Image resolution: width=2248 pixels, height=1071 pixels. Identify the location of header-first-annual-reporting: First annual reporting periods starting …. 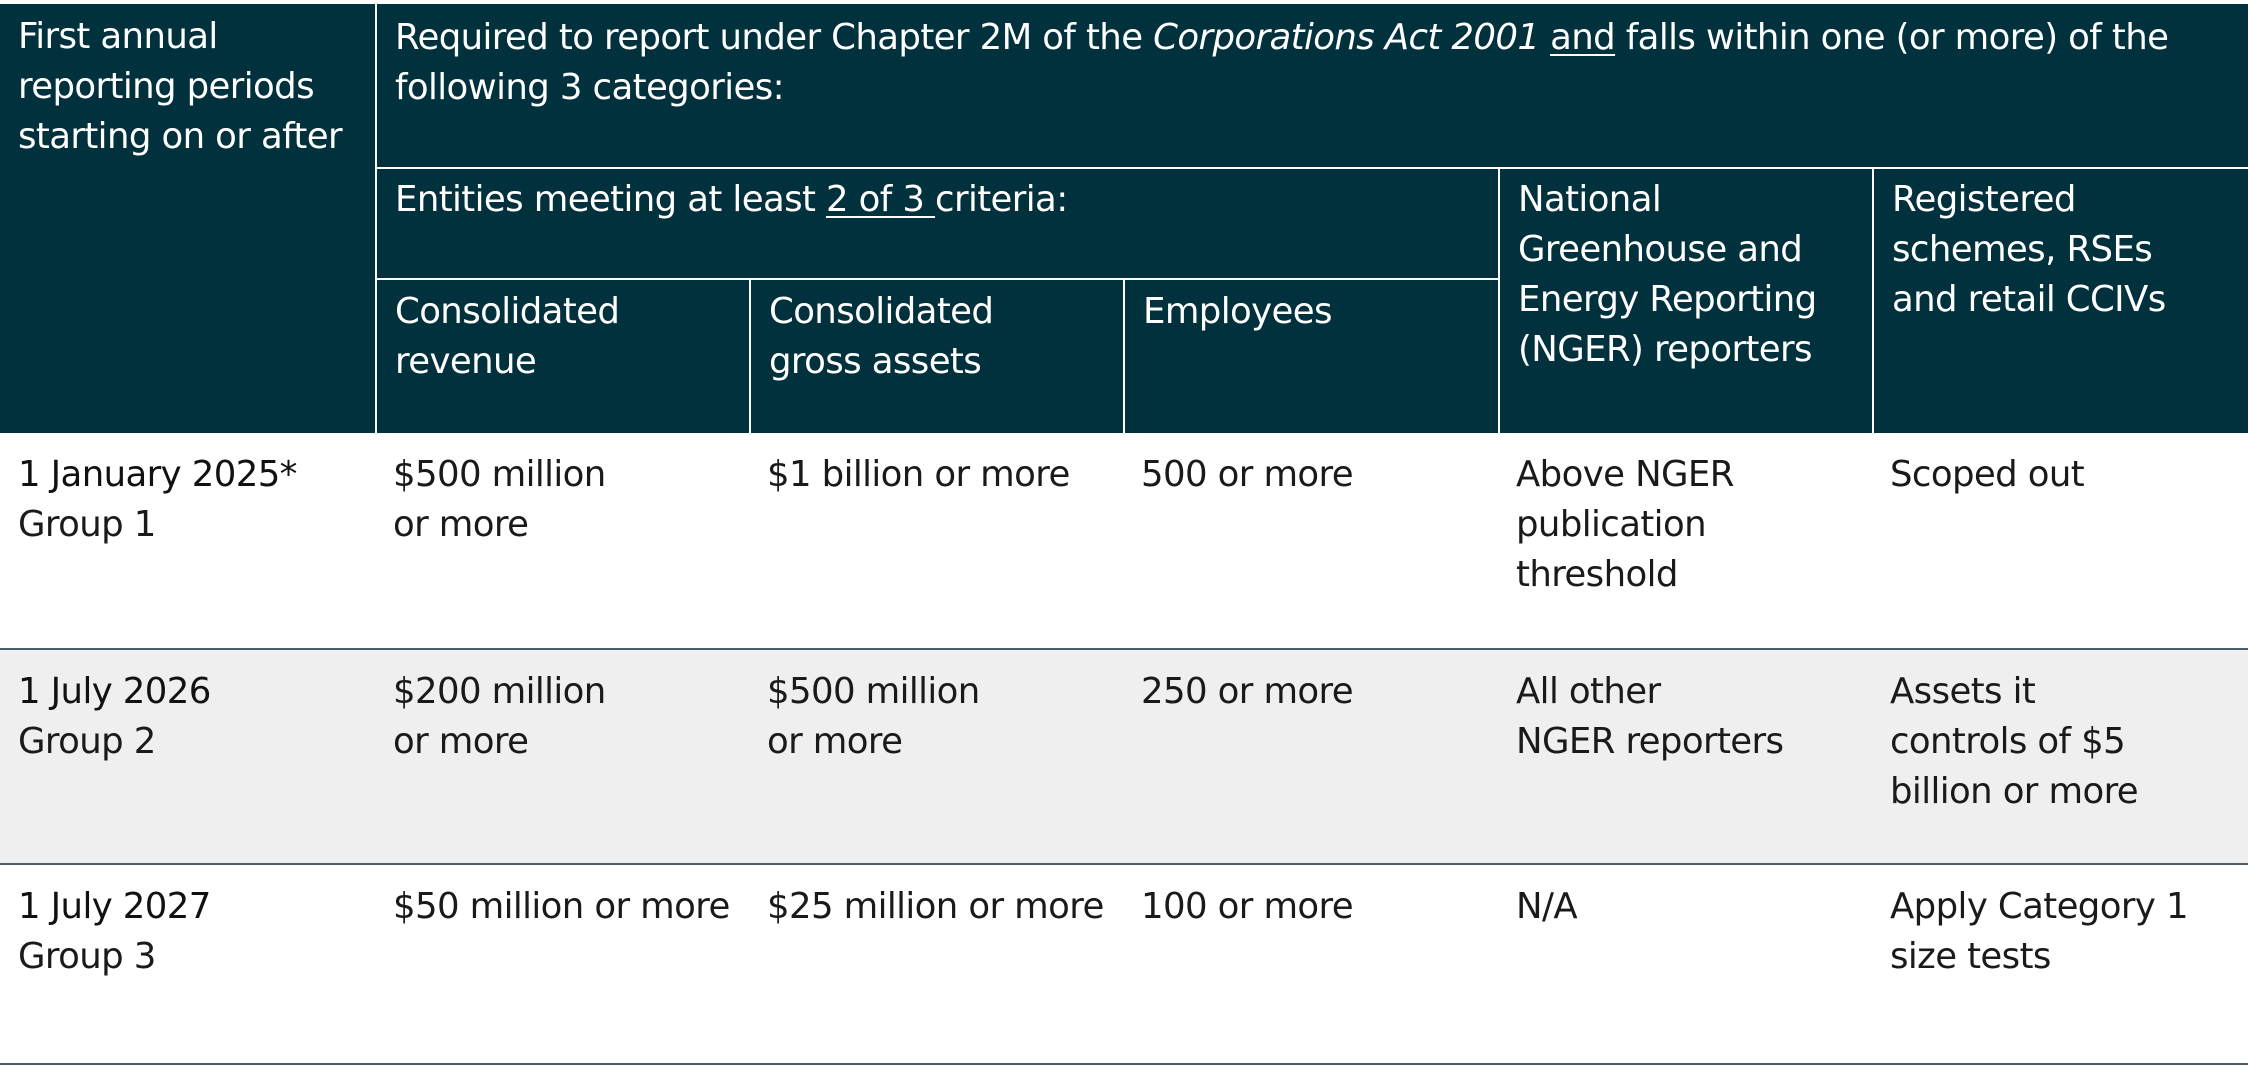
(187, 218).